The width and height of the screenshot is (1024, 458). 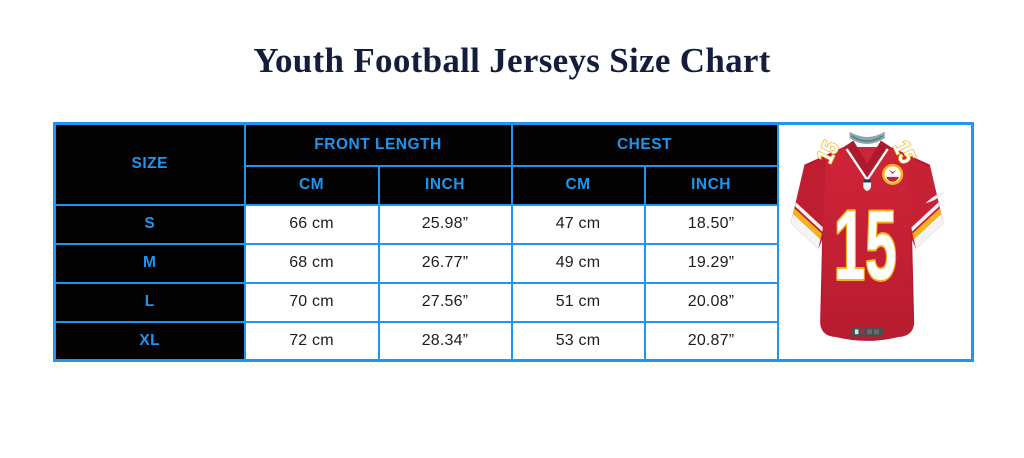 What do you see at coordinates (644, 144) in the screenshot?
I see `header-chest: CHEST` at bounding box center [644, 144].